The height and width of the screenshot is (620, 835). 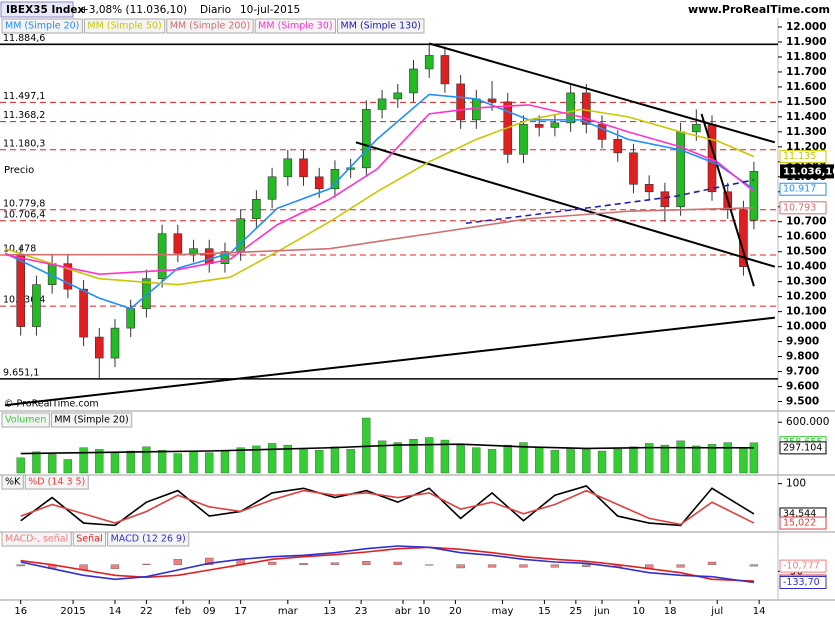 What do you see at coordinates (806, 87) in the screenshot?
I see `y-tick-label: 11.600` at bounding box center [806, 87].